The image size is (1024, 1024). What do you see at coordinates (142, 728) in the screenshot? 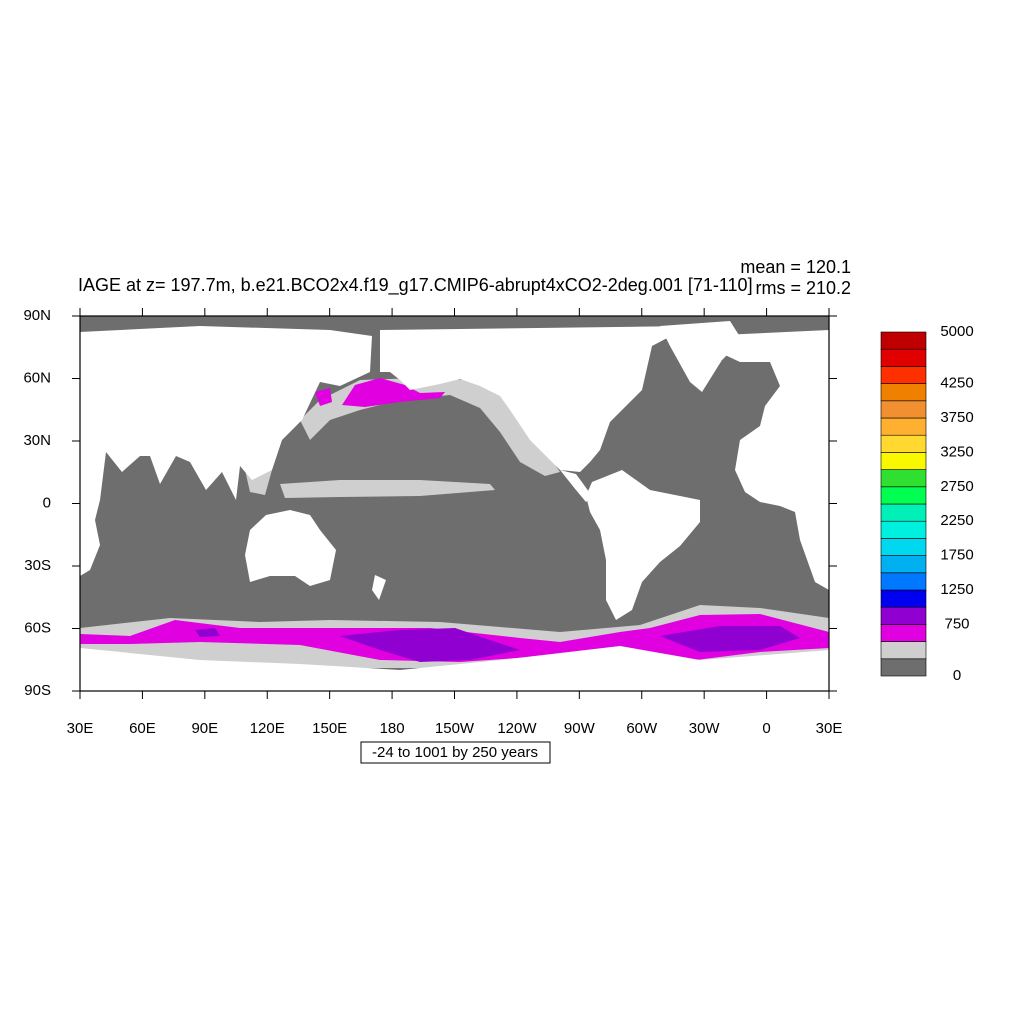
I see `x-tick-label: 60E` at bounding box center [142, 728].